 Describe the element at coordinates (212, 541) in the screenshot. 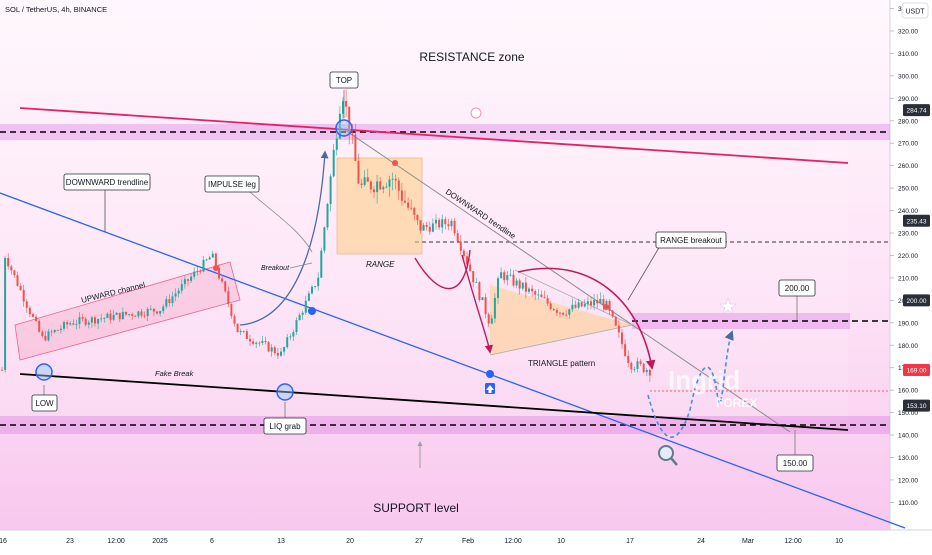

I see `time-tick-label: 6` at that location.